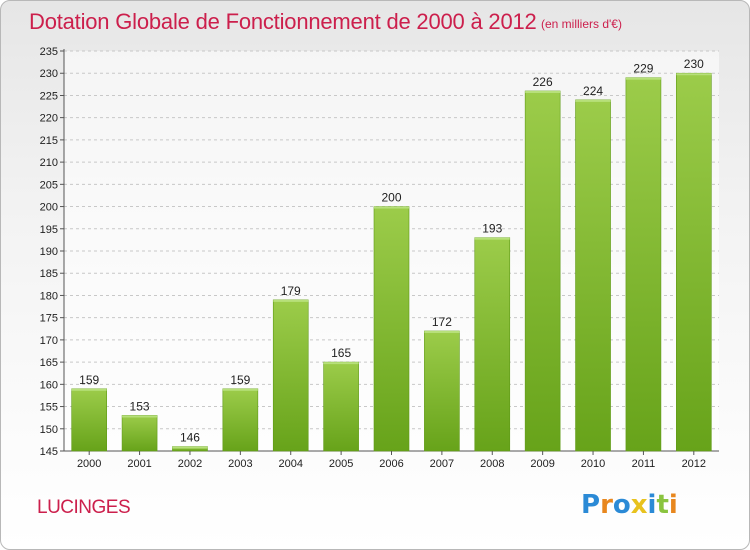 This screenshot has width=750, height=550. I want to click on logo-letter: P, so click(591, 505).